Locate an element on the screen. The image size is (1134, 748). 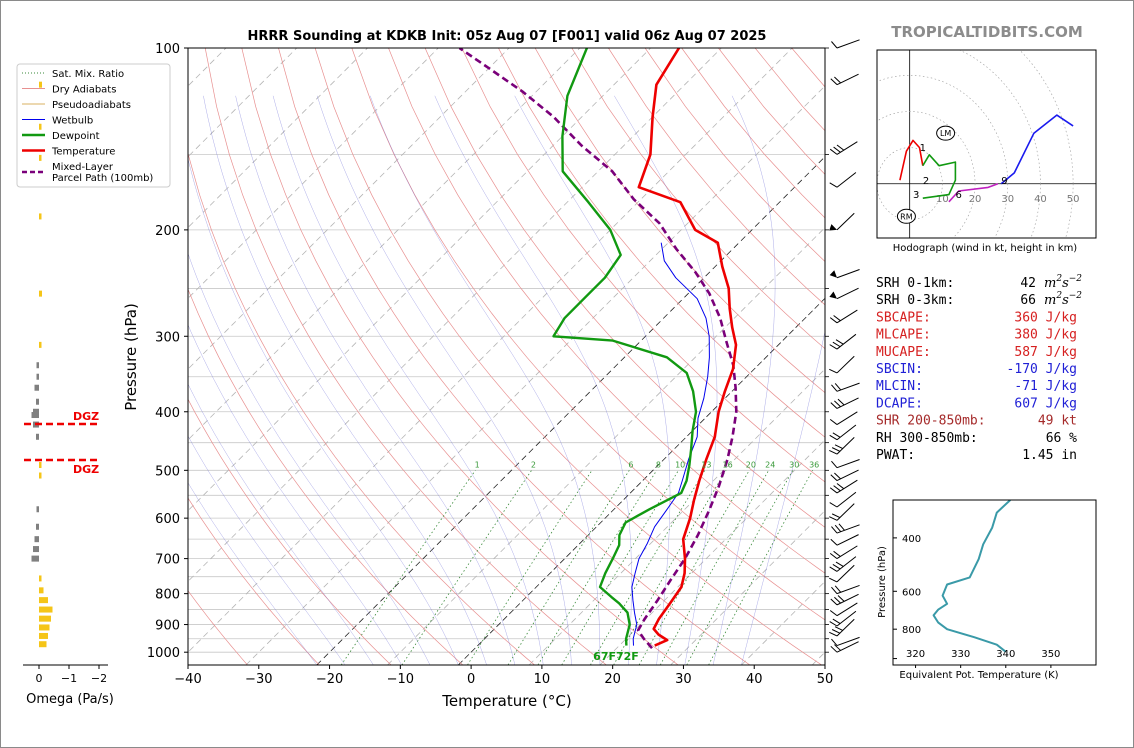
theta-e-y-tick-label: 800 is located at coordinates (911, 630).